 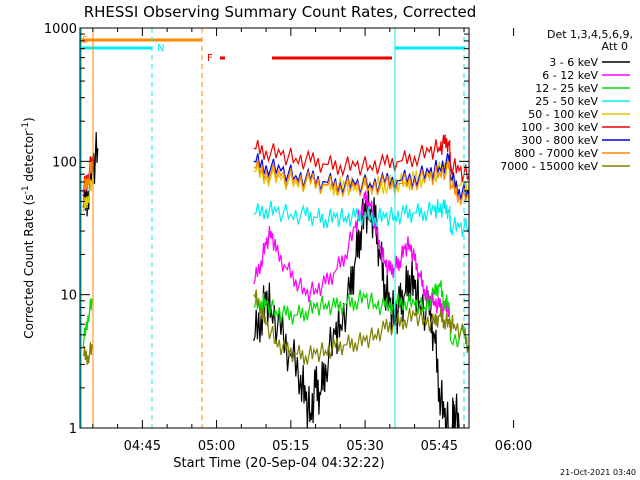 What do you see at coordinates (29, 158) in the screenshot?
I see `y-axis-label-mid: detector` at bounding box center [29, 158].